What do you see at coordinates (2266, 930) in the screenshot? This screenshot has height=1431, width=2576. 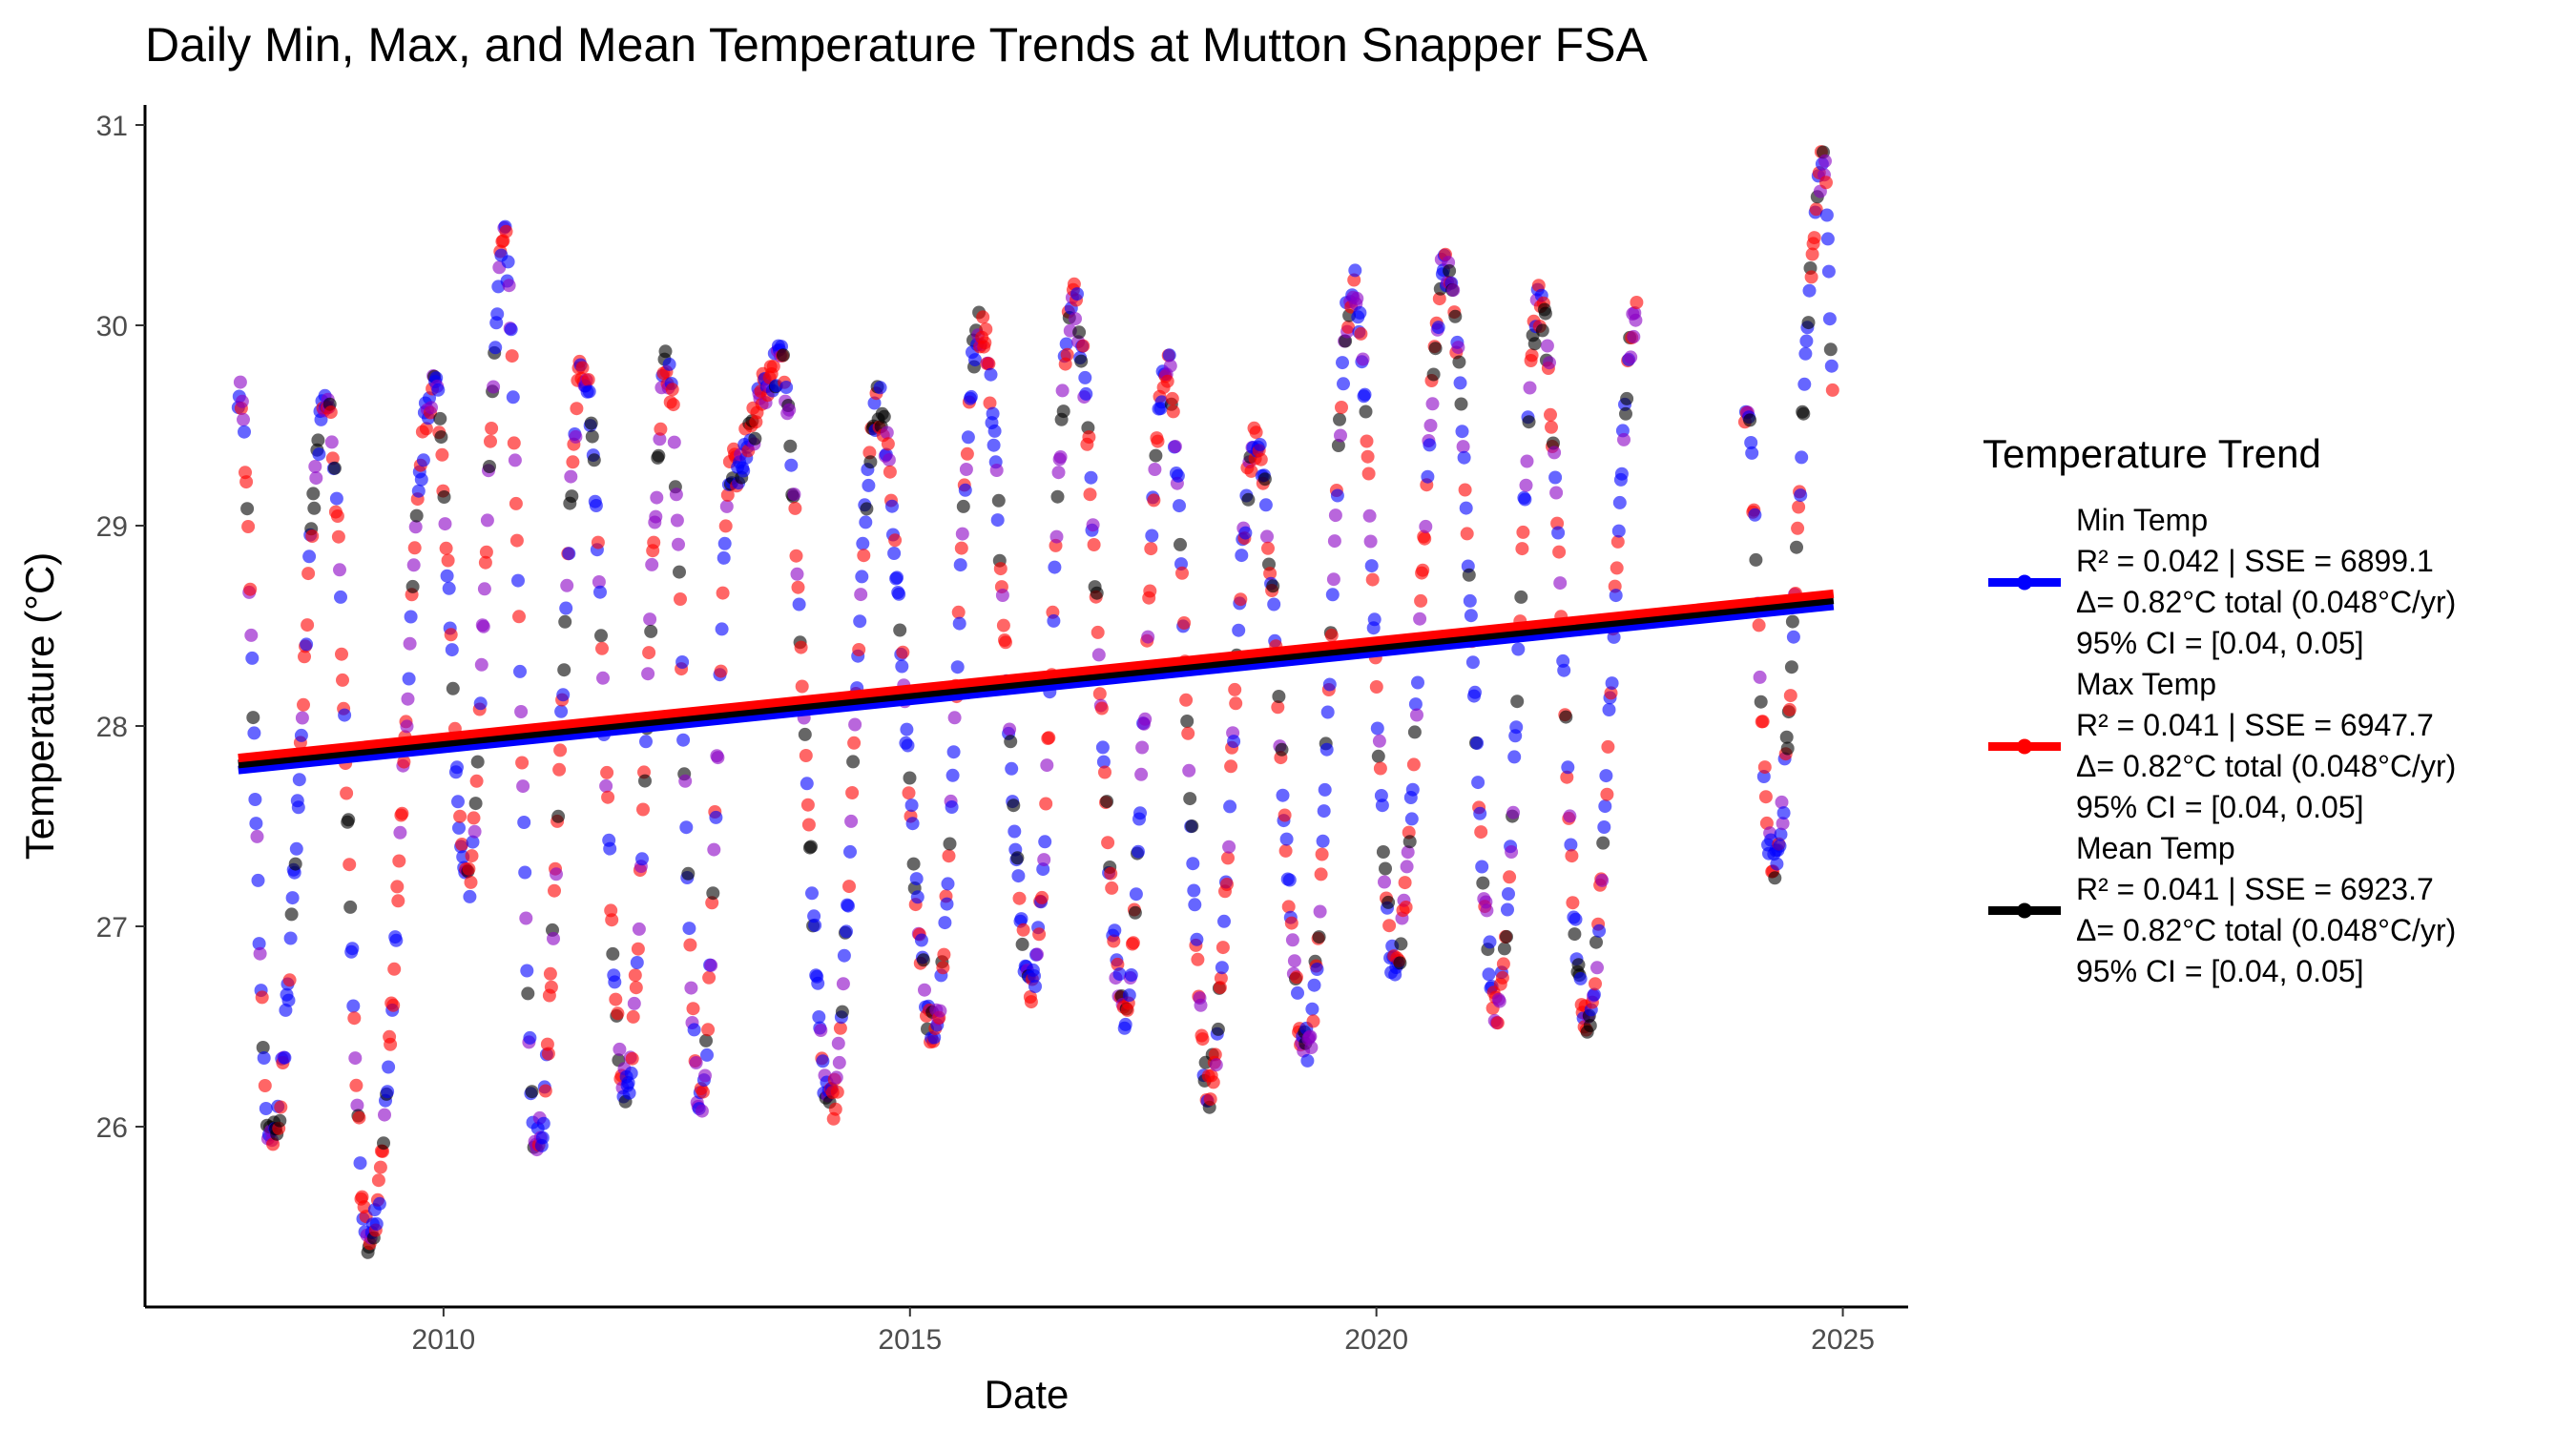 I see `legend-stat-mean-temp: Δ= 0.82°C total (0.048°C/yr)` at bounding box center [2266, 930].